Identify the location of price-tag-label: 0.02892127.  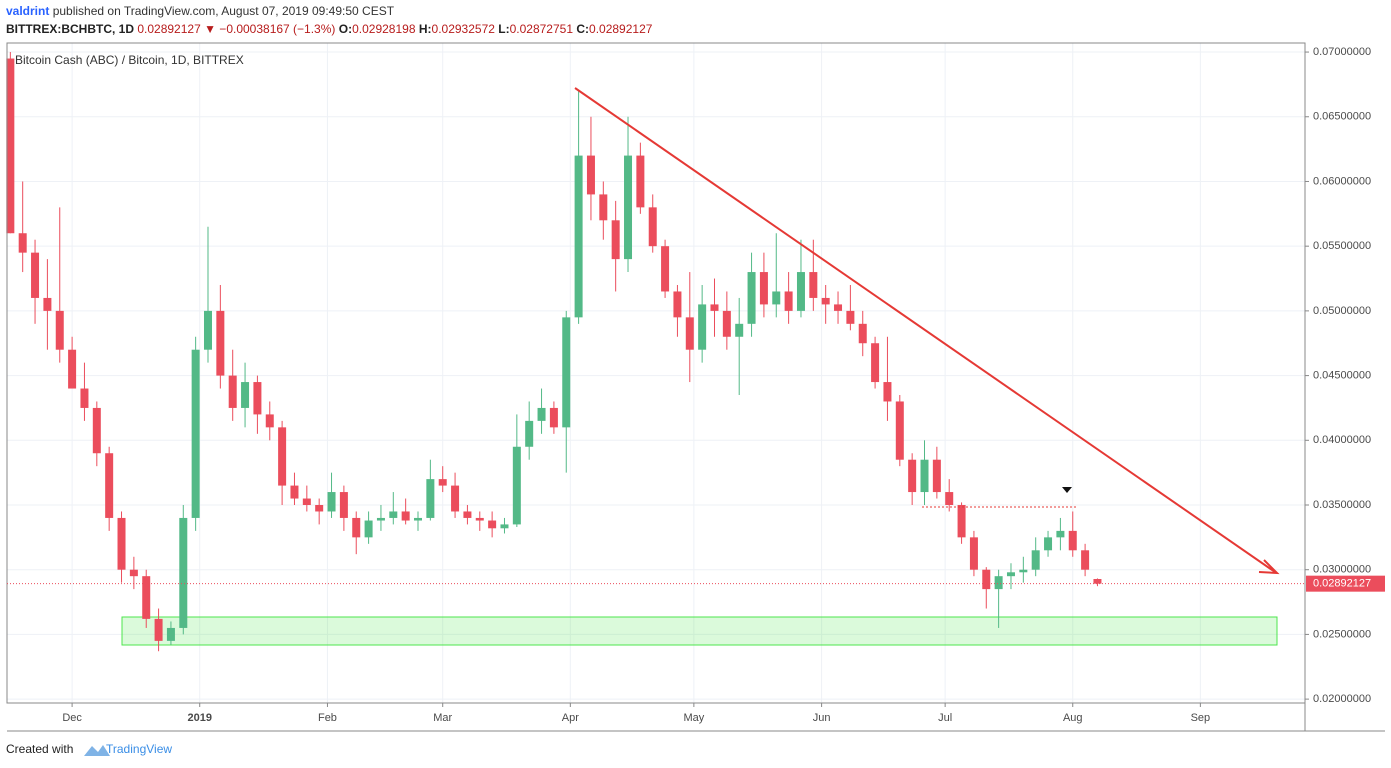
(1342, 584).